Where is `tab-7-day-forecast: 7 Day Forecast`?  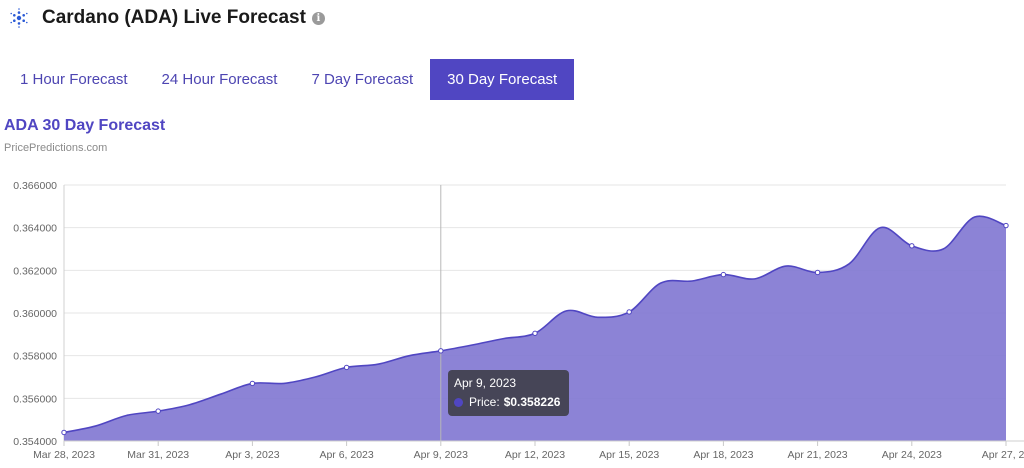 tab-7-day-forecast: 7 Day Forecast is located at coordinates (362, 79).